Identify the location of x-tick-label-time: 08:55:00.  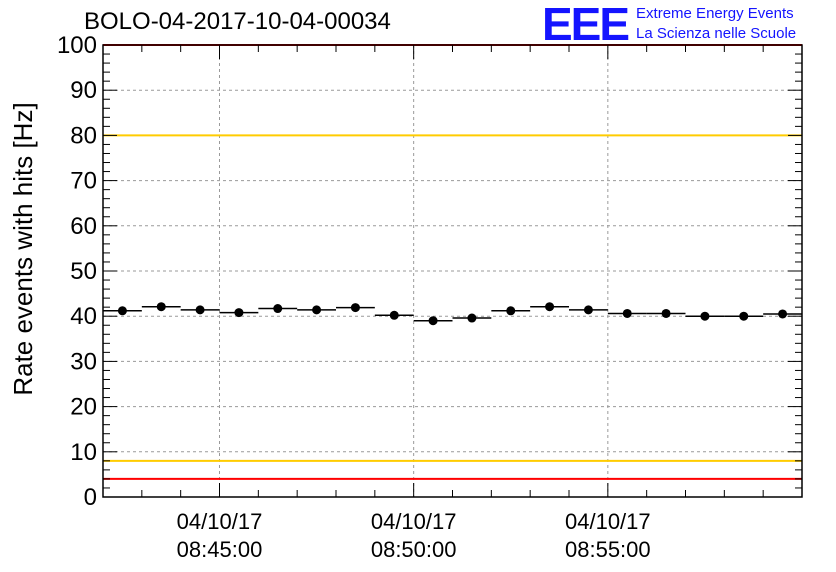
(608, 549).